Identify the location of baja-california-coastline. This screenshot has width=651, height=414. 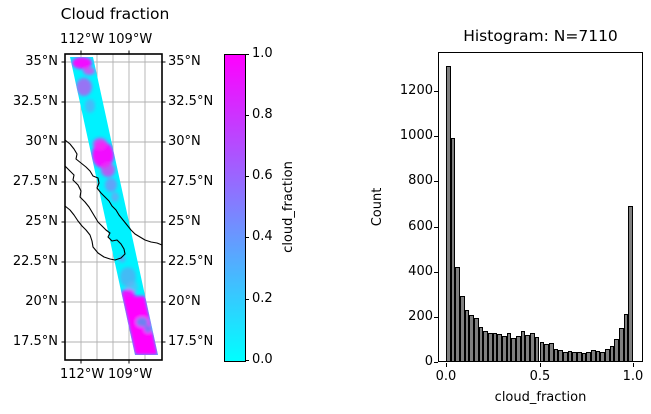
(95, 213).